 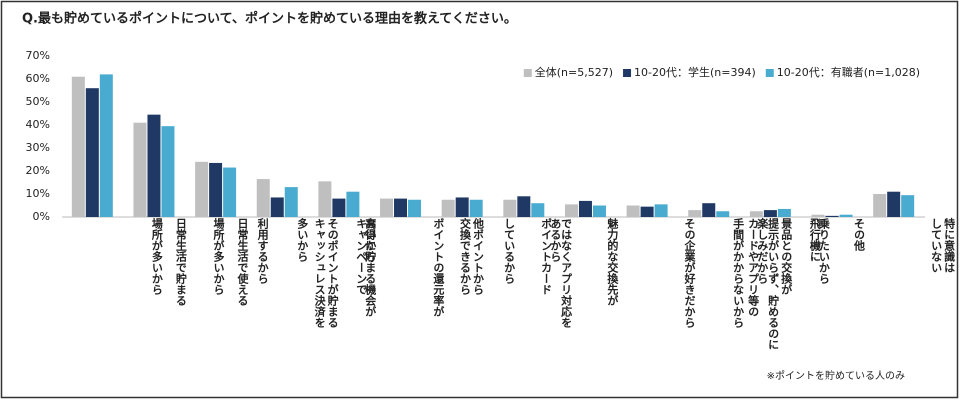 What do you see at coordinates (38, 170) in the screenshot?
I see `y-tick-label: 20%` at bounding box center [38, 170].